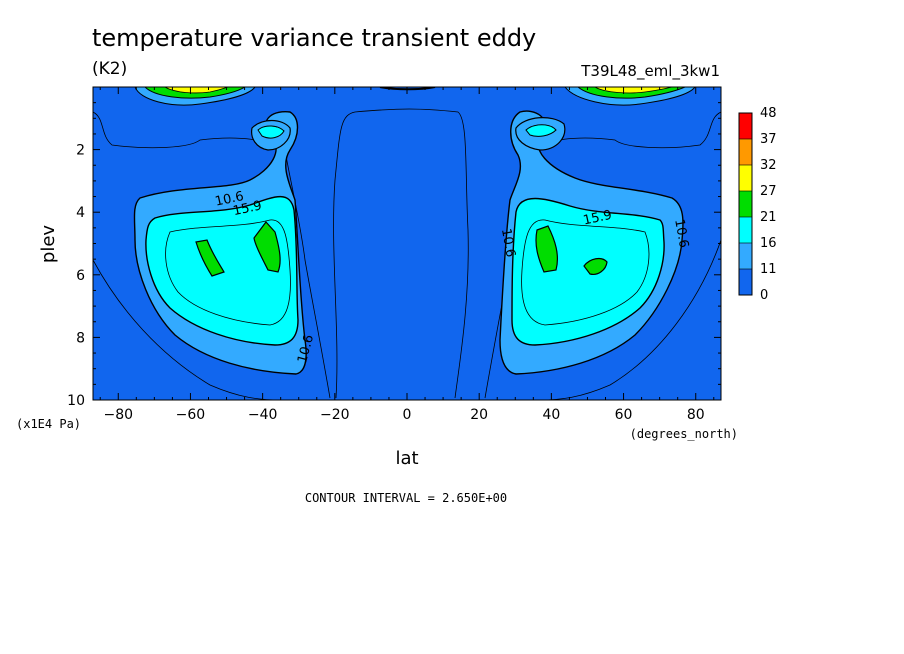  I want to click on colorbar-label: 0, so click(764, 295).